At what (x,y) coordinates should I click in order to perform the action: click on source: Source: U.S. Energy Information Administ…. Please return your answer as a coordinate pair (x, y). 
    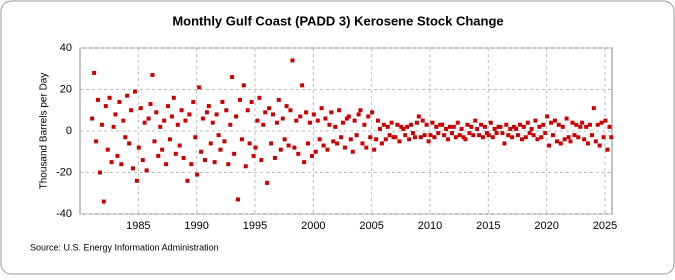
    Looking at the image, I should click on (124, 247).